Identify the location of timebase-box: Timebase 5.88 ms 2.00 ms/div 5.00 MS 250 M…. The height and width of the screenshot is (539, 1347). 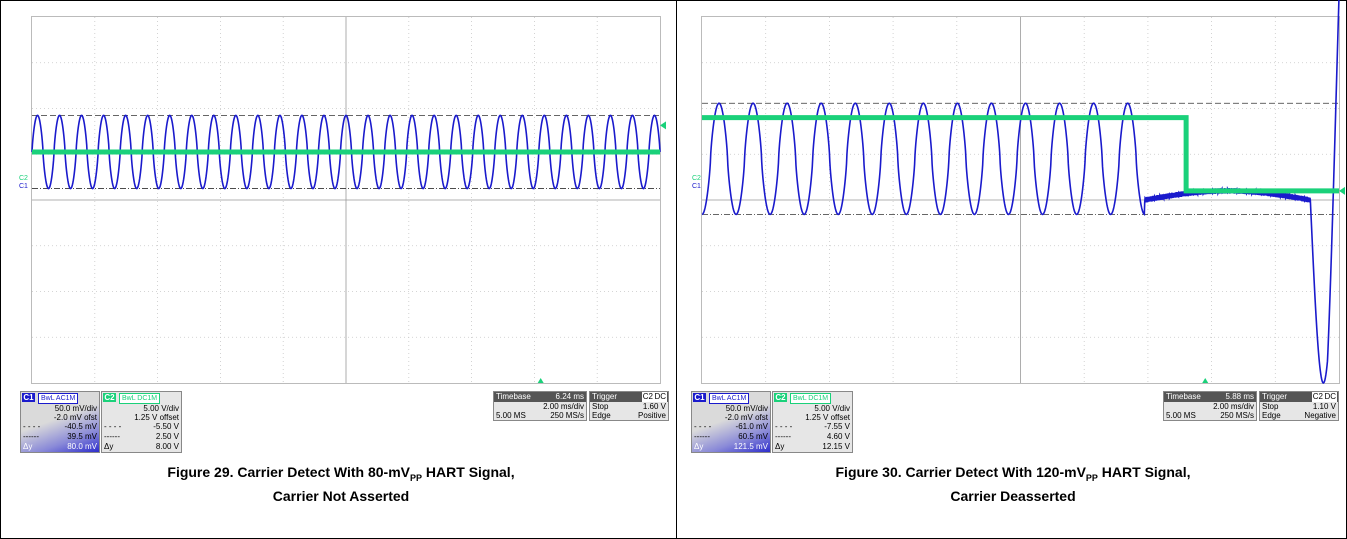
(1210, 406).